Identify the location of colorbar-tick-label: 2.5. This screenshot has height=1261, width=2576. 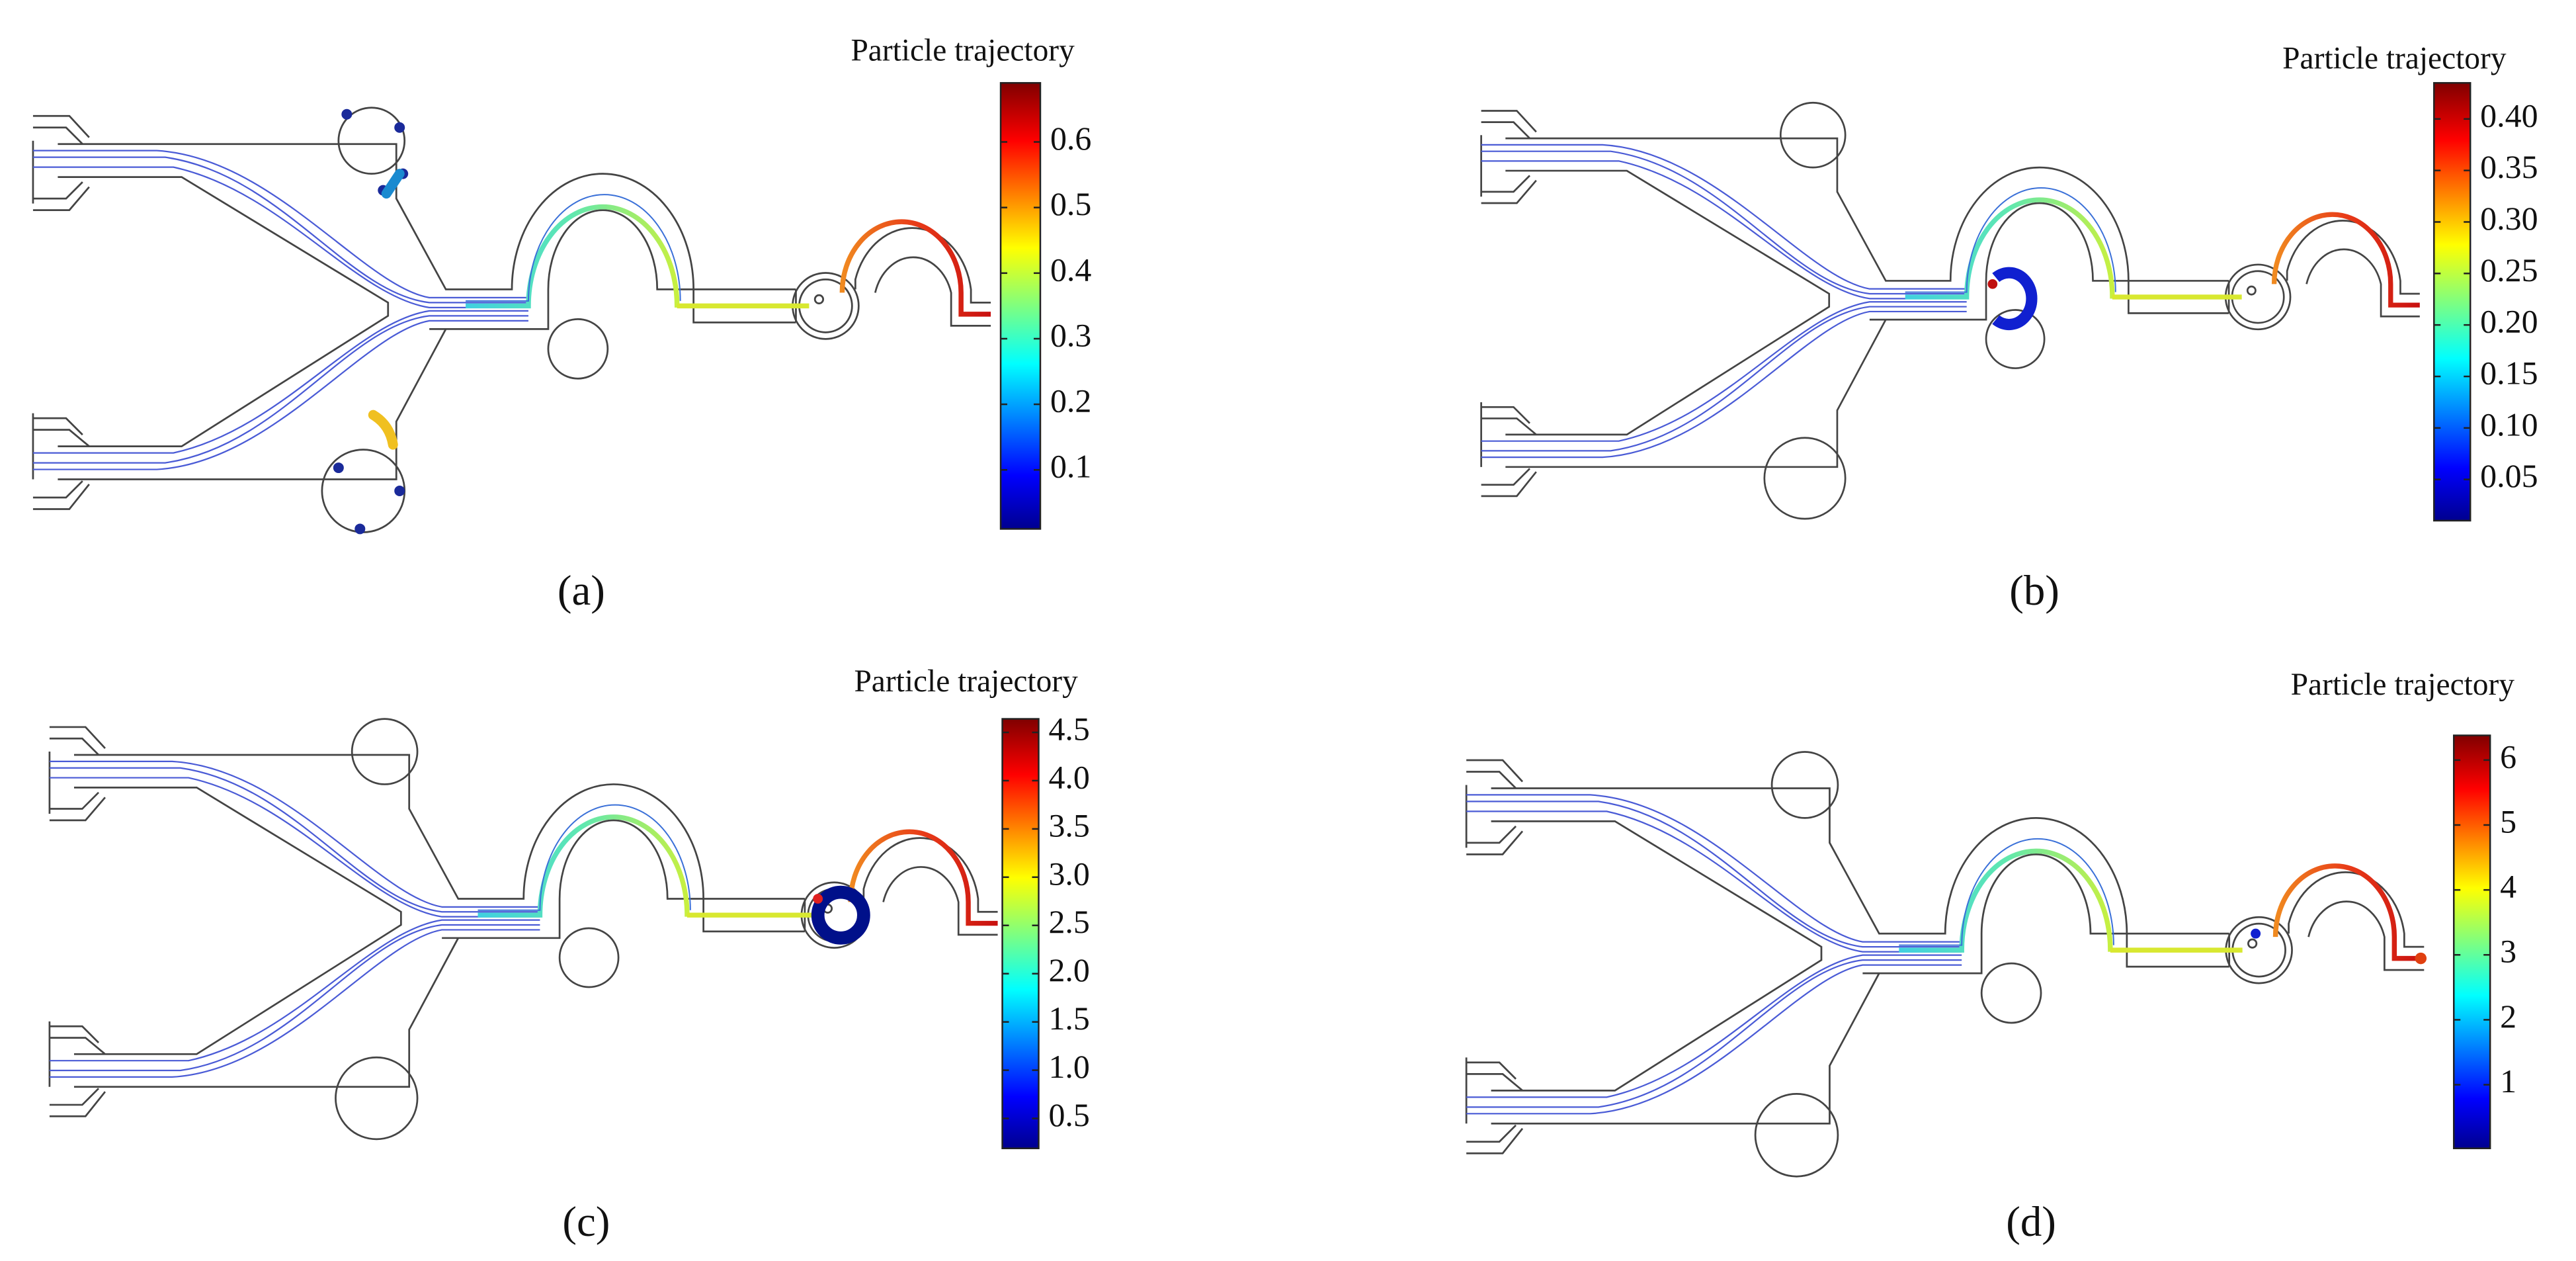
(1068, 922).